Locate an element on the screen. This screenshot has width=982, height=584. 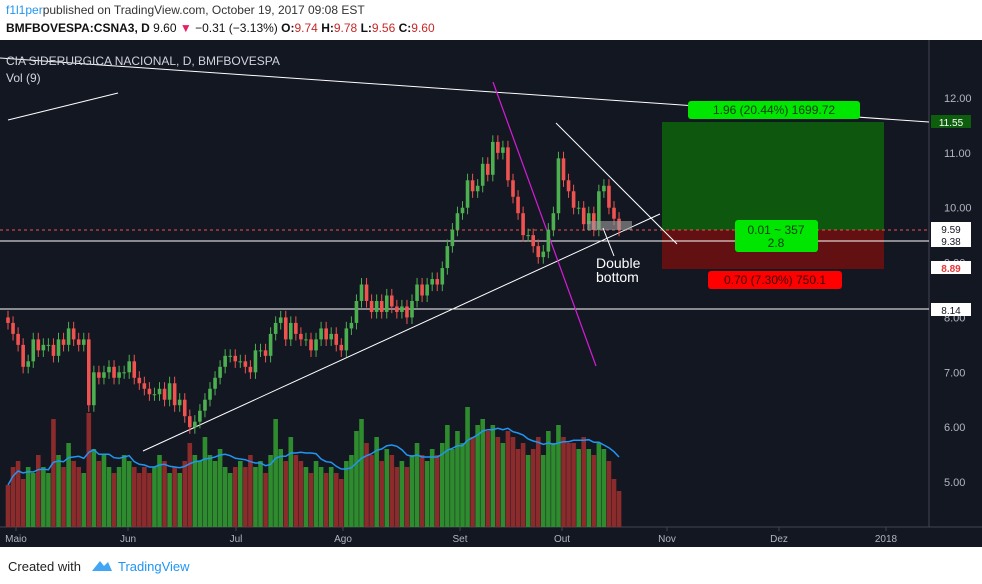
time-tick-label: Out is located at coordinates (562, 539).